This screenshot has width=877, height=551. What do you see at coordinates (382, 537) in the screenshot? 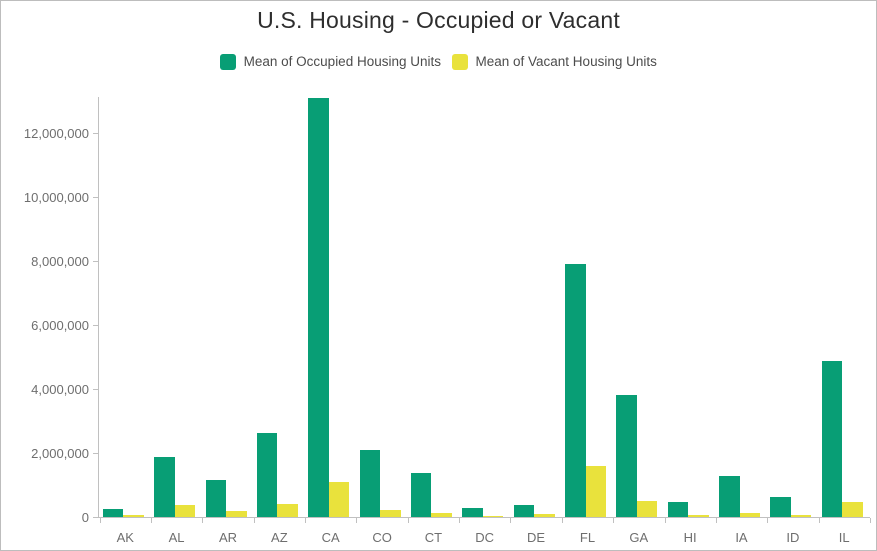
I see `x-axis-label-co: CO` at bounding box center [382, 537].